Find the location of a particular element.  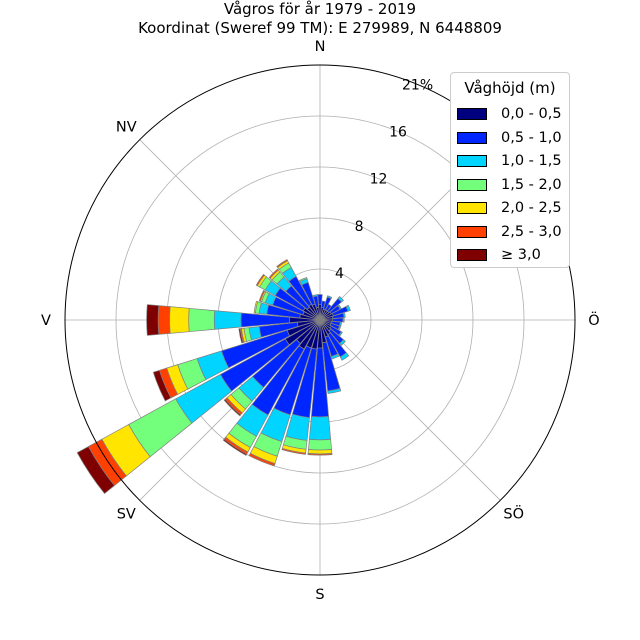

legend-label: 0,0 - 0,5 is located at coordinates (531, 114).